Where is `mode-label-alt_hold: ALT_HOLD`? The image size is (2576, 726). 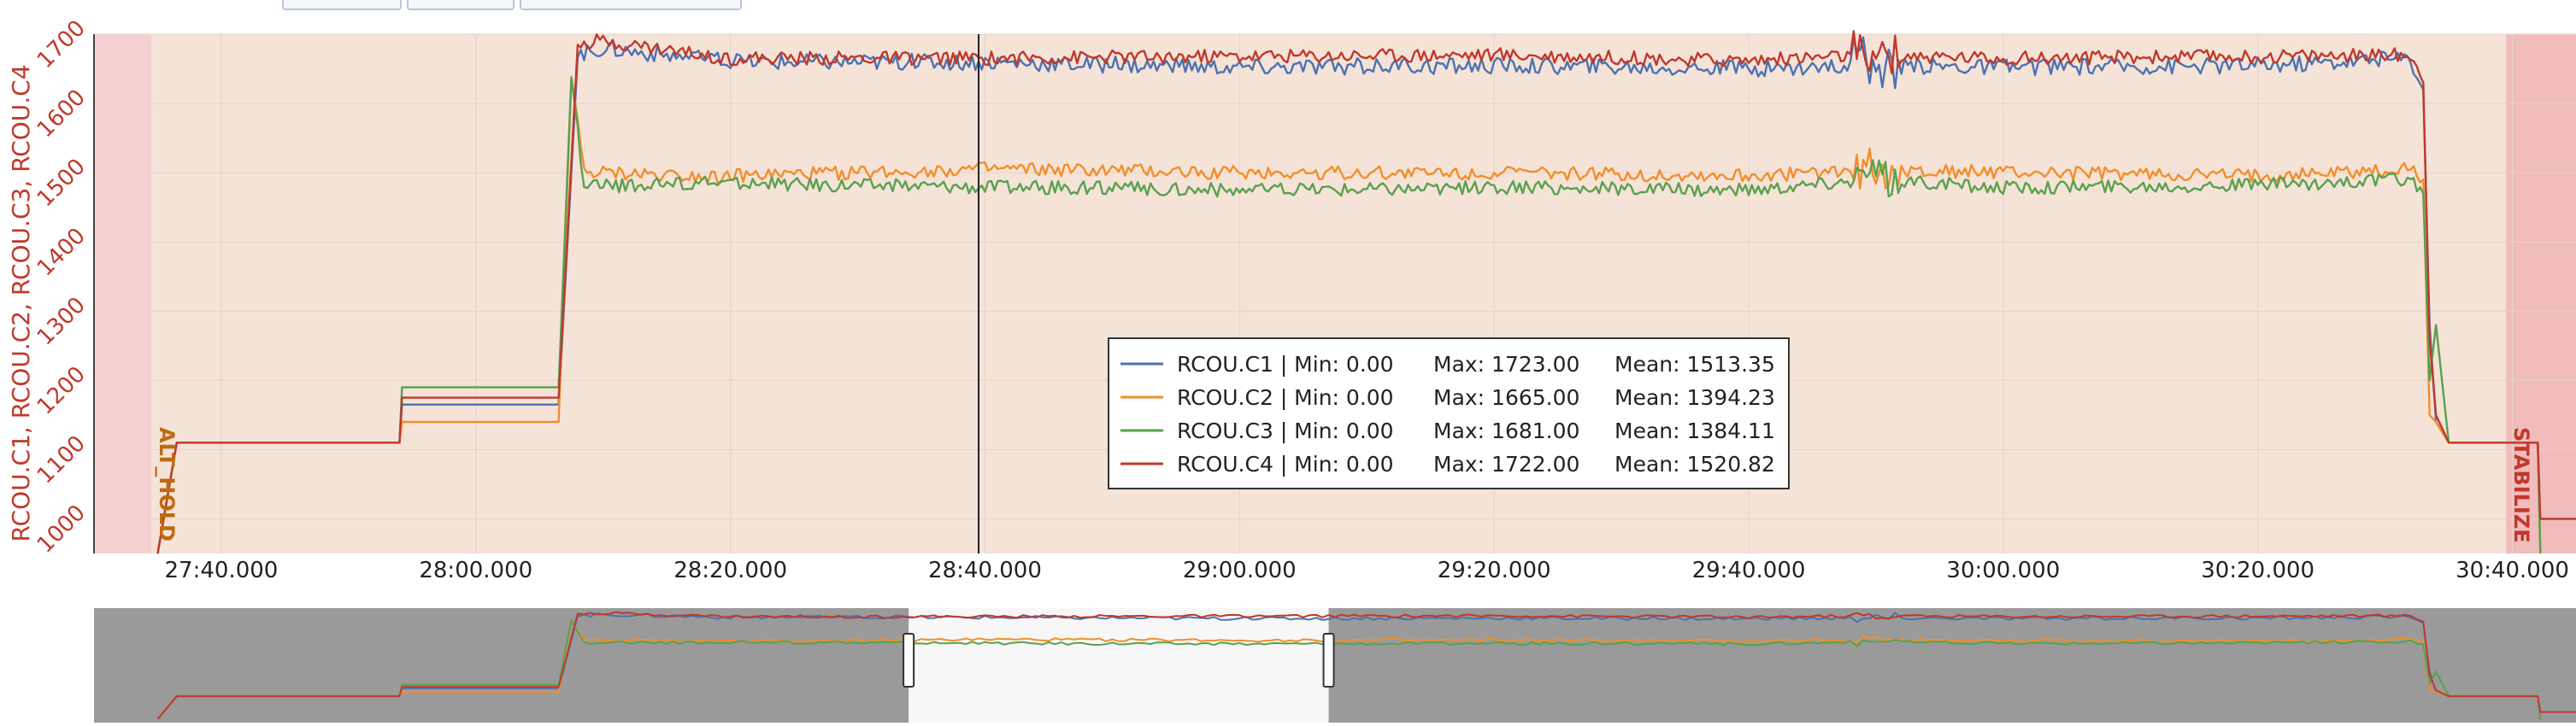
mode-label-alt_hold: ALT_HOLD is located at coordinates (167, 484).